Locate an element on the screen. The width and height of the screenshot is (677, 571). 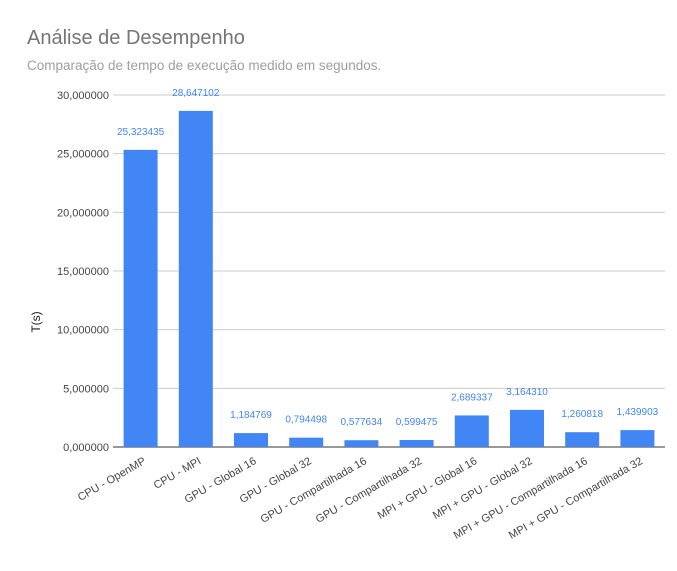
y-tick-label: 30,000000 is located at coordinates (83, 96).